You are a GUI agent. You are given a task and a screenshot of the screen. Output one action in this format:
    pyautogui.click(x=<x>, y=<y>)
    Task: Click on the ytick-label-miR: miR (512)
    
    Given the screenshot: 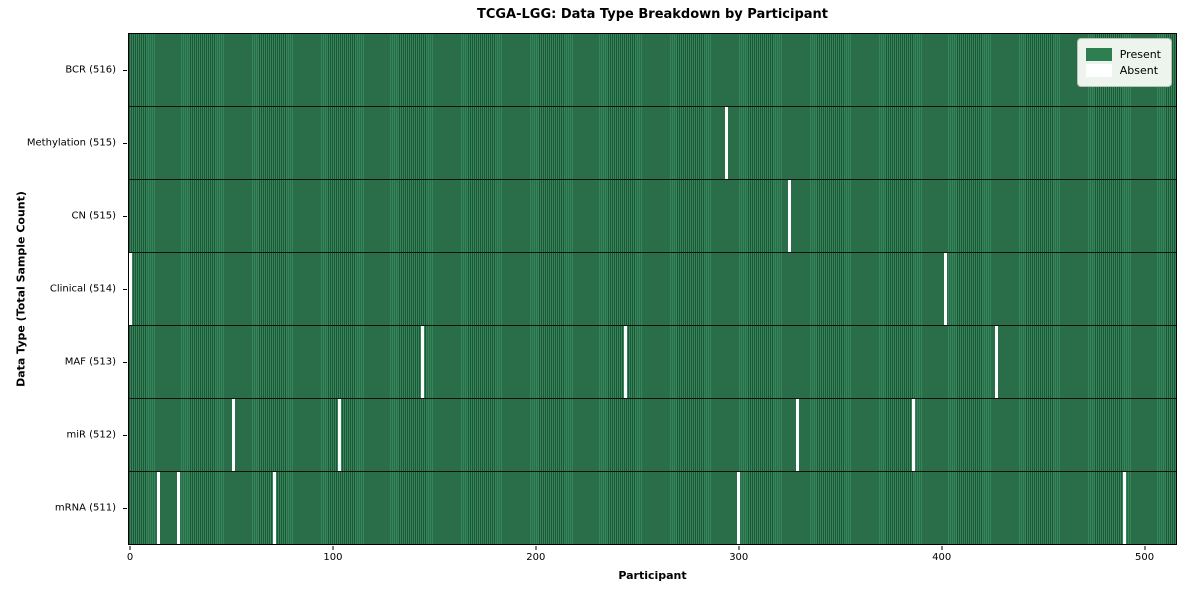 What is the action you would take?
    pyautogui.click(x=91, y=435)
    